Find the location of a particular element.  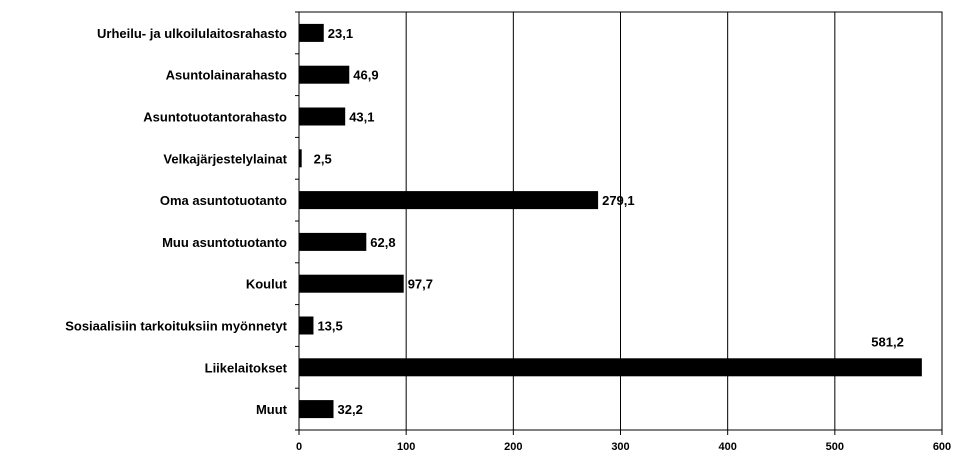

category-label: Asuntotuotantorahasto is located at coordinates (215, 117).